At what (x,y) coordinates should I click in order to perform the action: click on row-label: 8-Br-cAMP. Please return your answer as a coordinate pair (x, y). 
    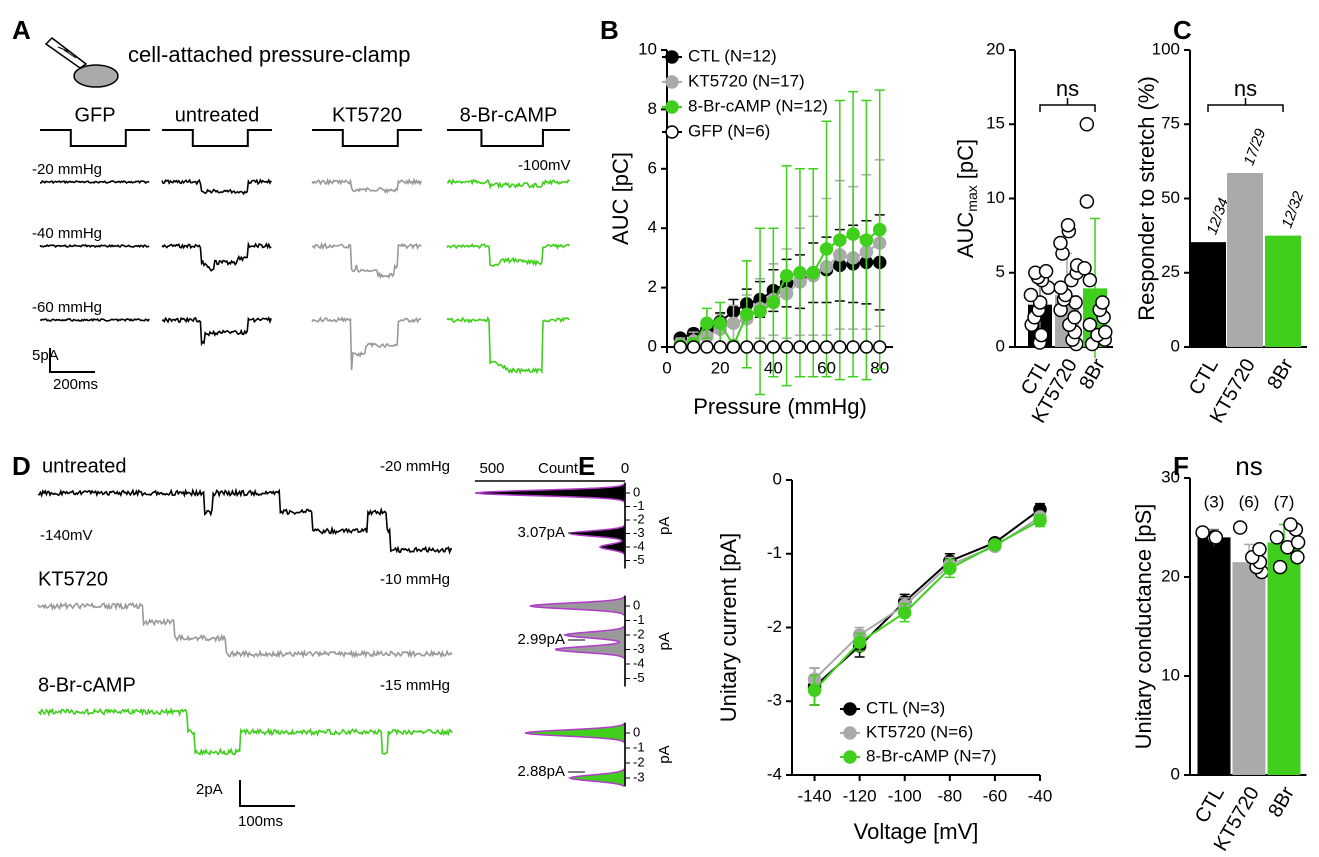
    Looking at the image, I should click on (87, 685).